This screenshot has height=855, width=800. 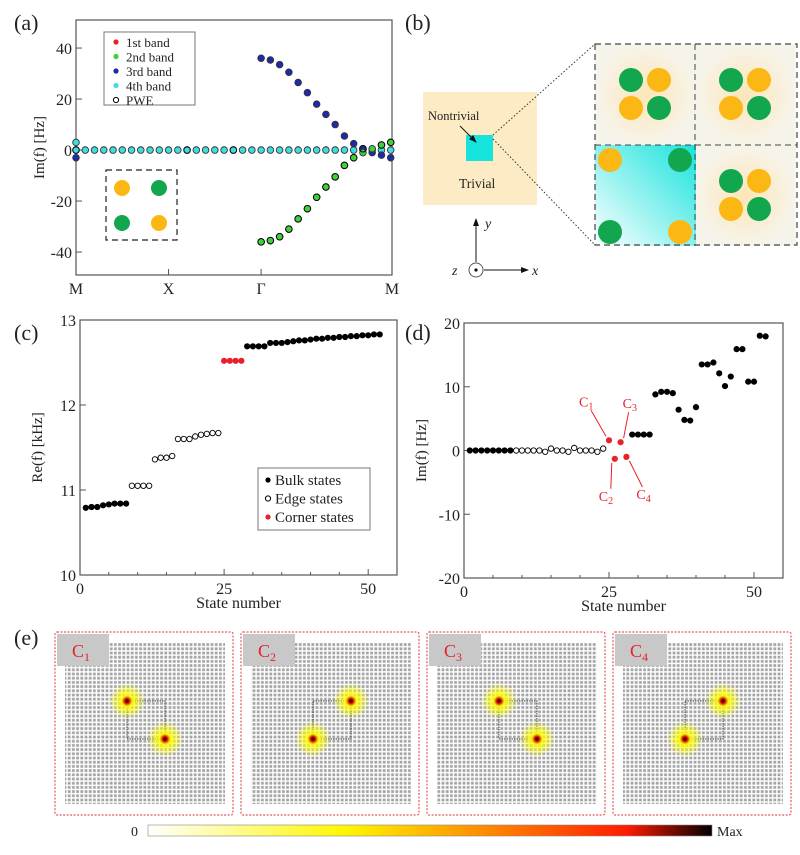 What do you see at coordinates (68, 491) in the screenshot?
I see `y-tick-label: 11` at bounding box center [68, 491].